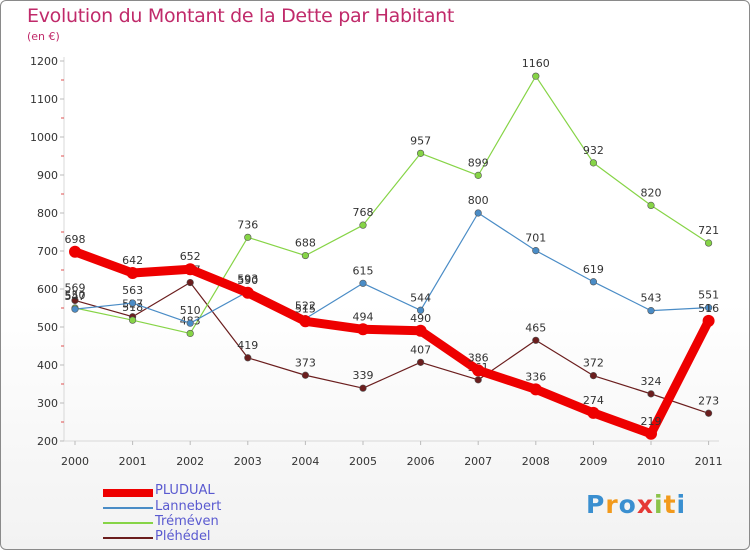 This screenshot has height=550, width=750. I want to click on data-label-lannebert: 619, so click(593, 269).